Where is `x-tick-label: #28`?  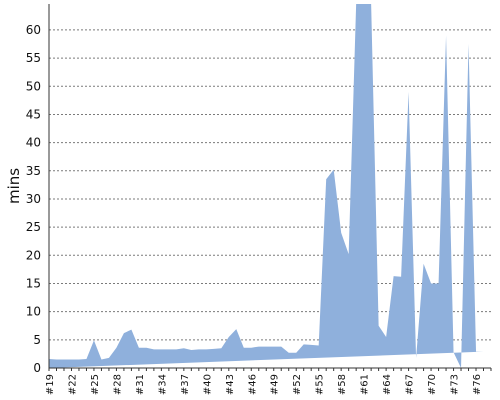
x-tick-label: #28 is located at coordinates (117, 384).